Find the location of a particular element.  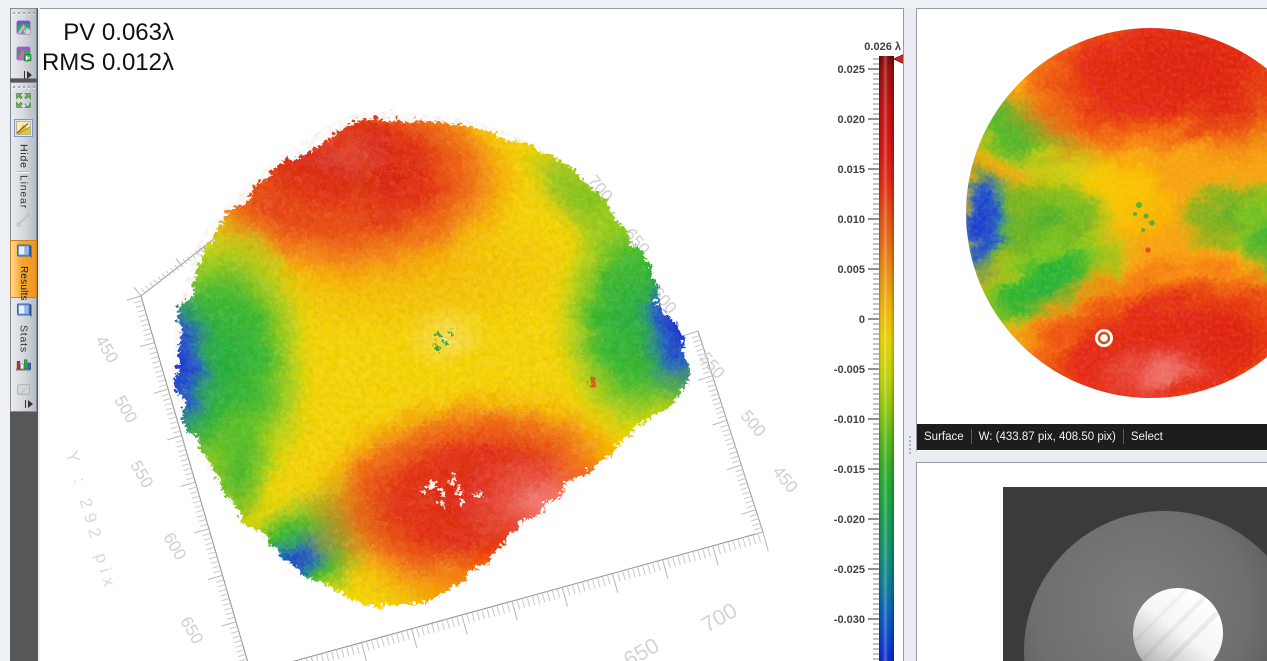

svg-text: 0 is located at coordinates (862, 320).